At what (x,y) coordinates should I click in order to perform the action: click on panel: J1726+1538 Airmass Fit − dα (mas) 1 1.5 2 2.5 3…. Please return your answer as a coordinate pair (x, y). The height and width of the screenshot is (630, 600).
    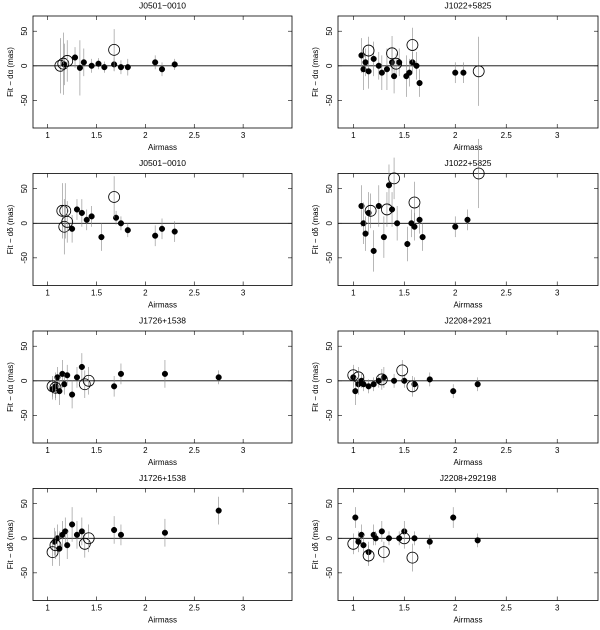
    Looking at the image, I should click on (149, 391).